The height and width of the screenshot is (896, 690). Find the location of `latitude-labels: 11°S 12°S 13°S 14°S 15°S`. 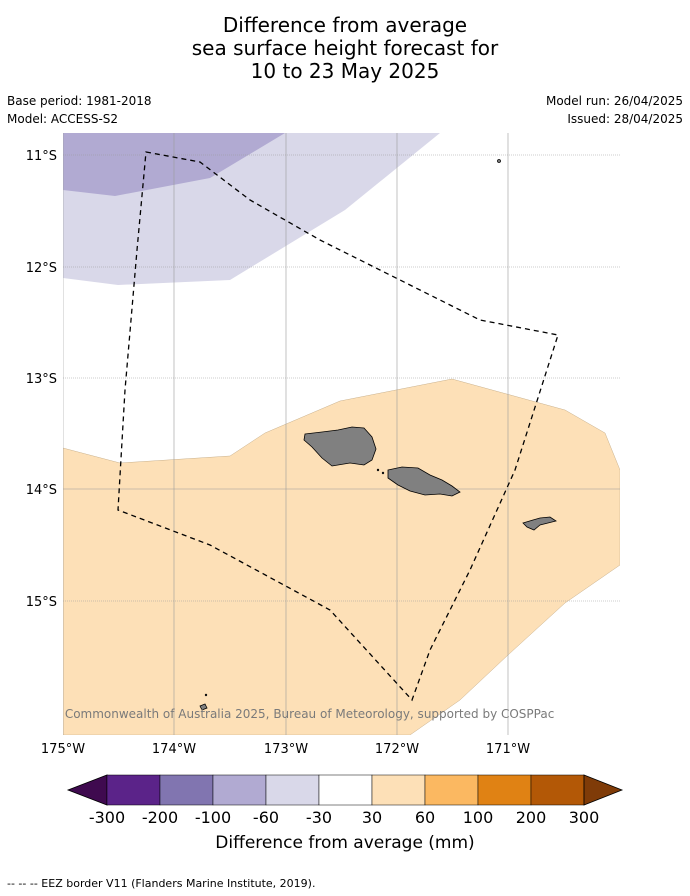

latitude-labels: 11°S 12°S 13°S 14°S 15°S is located at coordinates (41, 379).